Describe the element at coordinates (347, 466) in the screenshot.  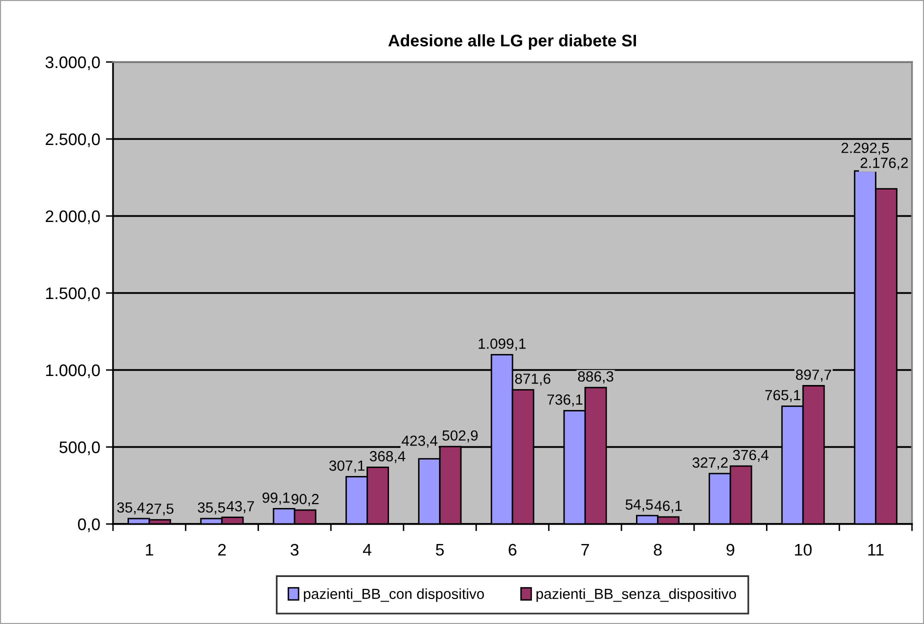
I see `data-label: 307,1` at that location.